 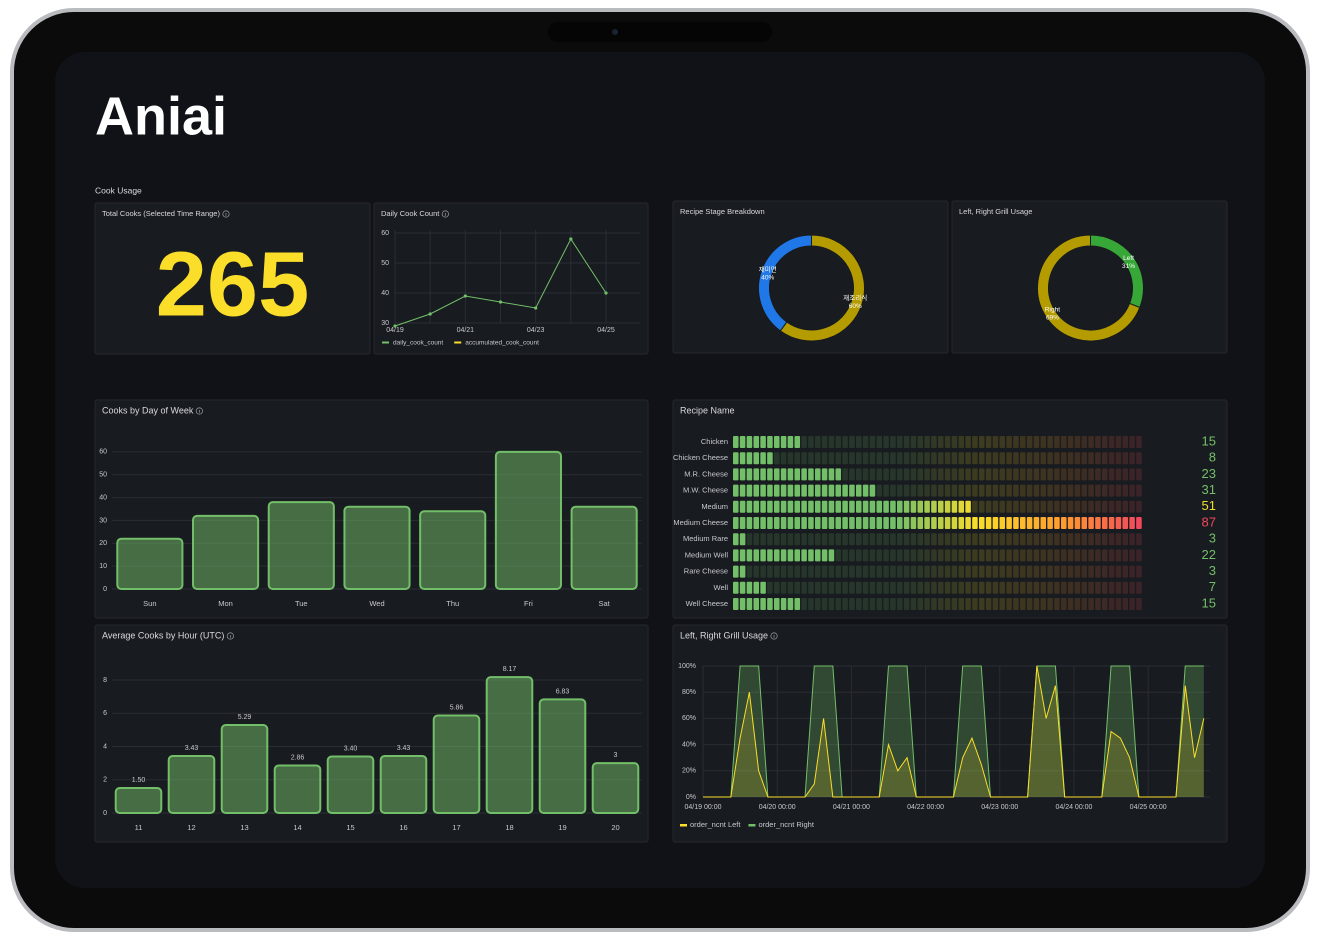 What do you see at coordinates (606, 330) in the screenshot?
I see `x-tick-label: 04/25` at bounding box center [606, 330].